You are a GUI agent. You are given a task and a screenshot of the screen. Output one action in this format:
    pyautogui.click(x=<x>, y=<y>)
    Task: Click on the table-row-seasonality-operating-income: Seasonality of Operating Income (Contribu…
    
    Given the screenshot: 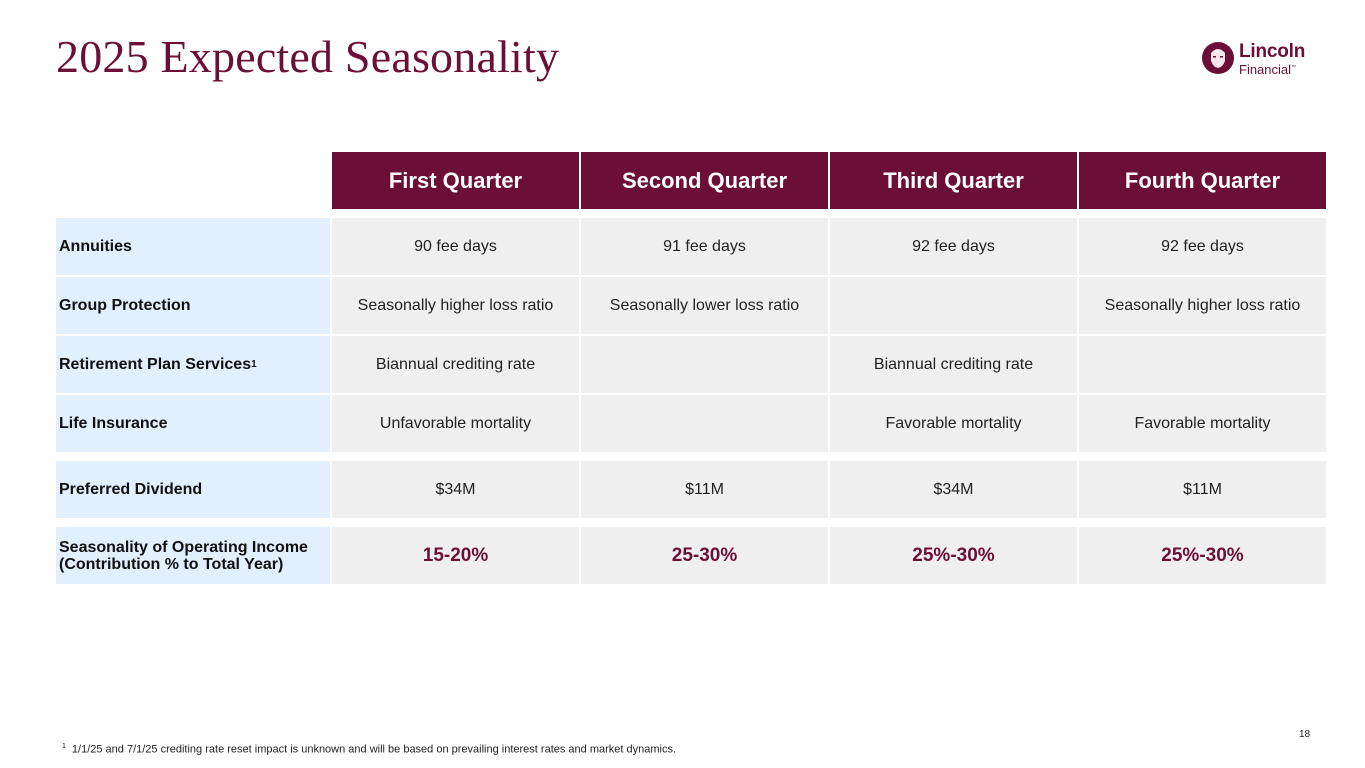 What is the action you would take?
    pyautogui.click(x=691, y=555)
    